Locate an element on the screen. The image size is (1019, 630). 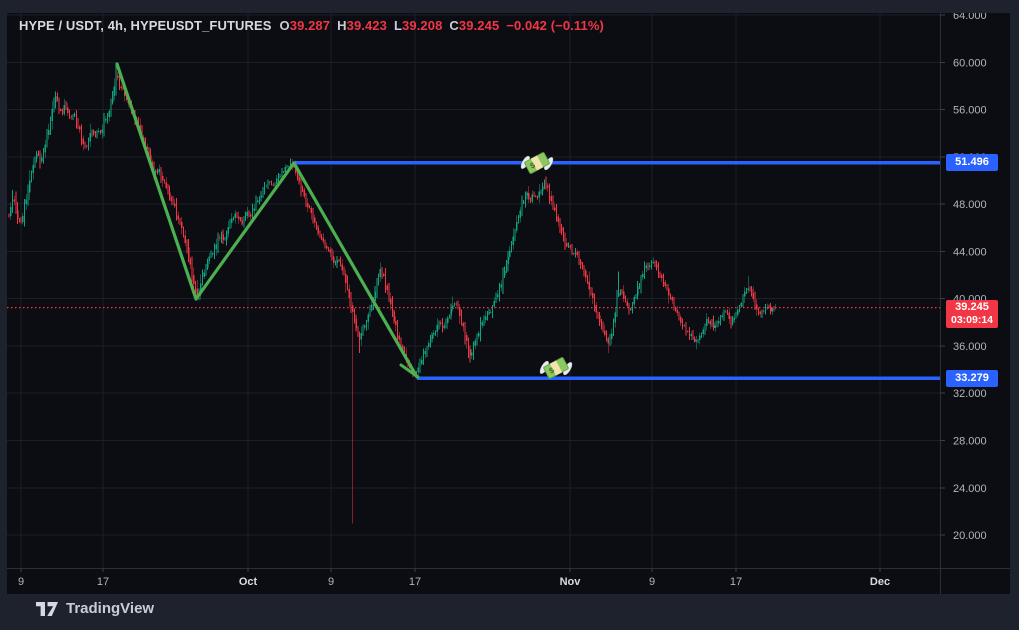
price-level-badge-lower: 33.279 is located at coordinates (972, 378).